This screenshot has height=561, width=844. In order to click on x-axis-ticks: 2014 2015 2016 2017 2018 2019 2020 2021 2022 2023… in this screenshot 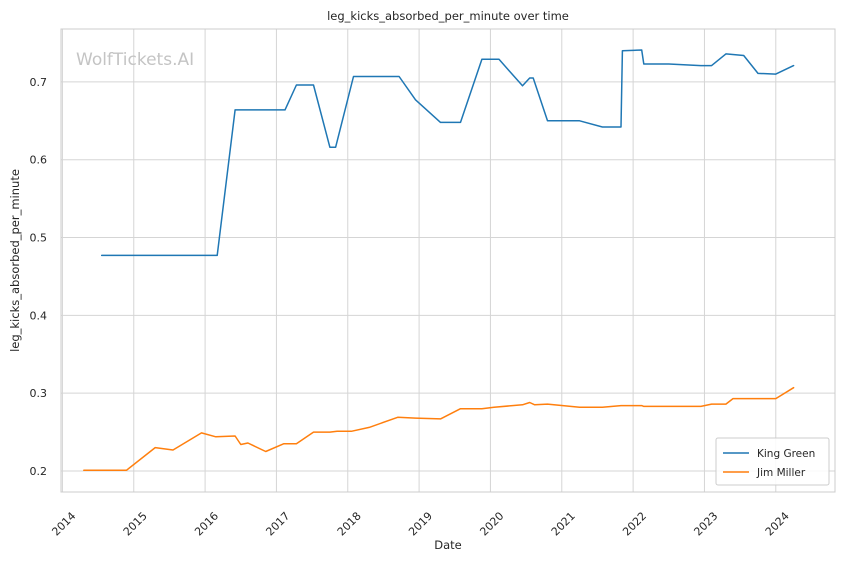, I will do `click(420, 523)`.